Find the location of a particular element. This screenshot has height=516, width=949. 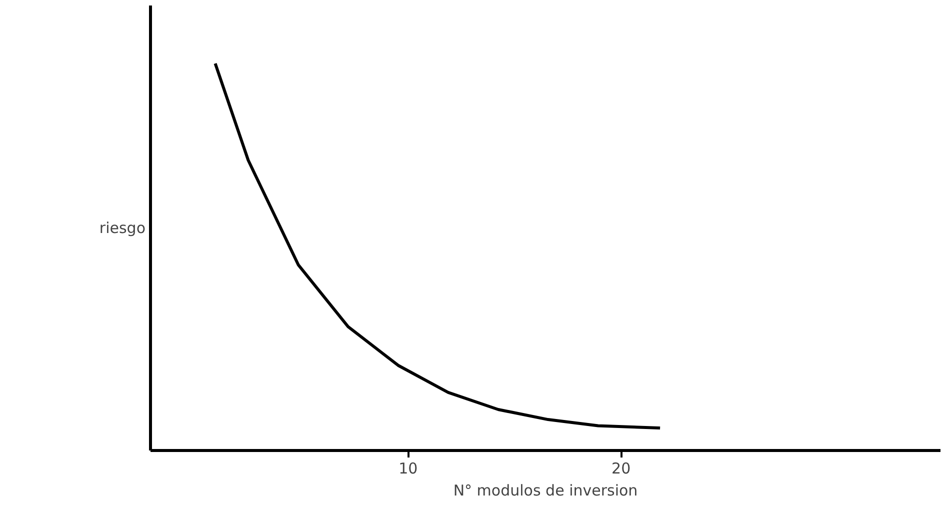

x-tick-label: 20 is located at coordinates (621, 469).